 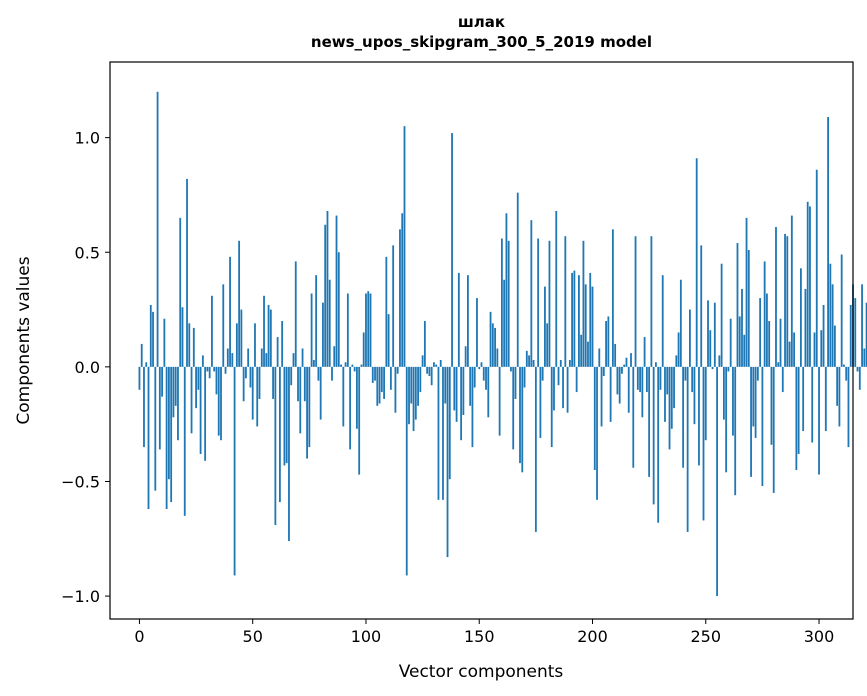 What do you see at coordinates (87, 252) in the screenshot?
I see `y-tick-label: 0.5` at bounding box center [87, 252].